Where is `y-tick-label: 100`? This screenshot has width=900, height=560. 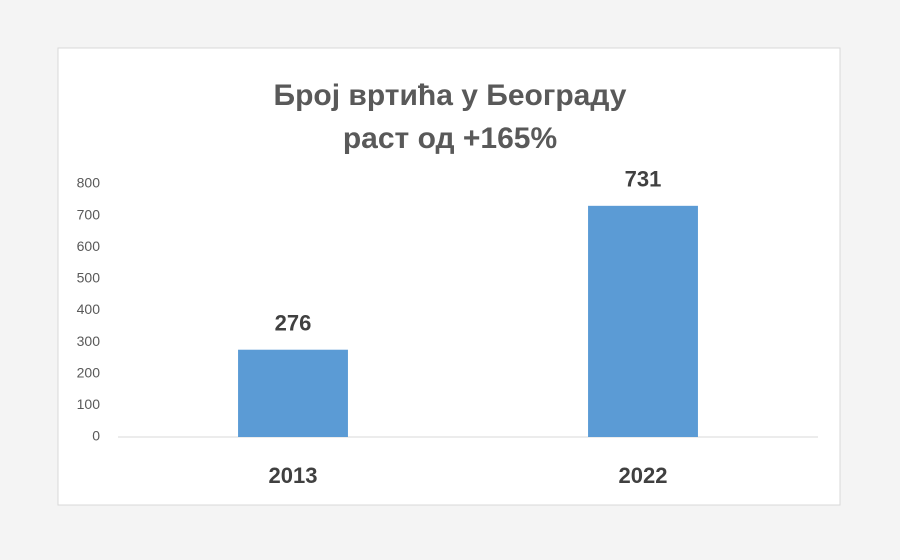 y-tick-label: 100 is located at coordinates (89, 404).